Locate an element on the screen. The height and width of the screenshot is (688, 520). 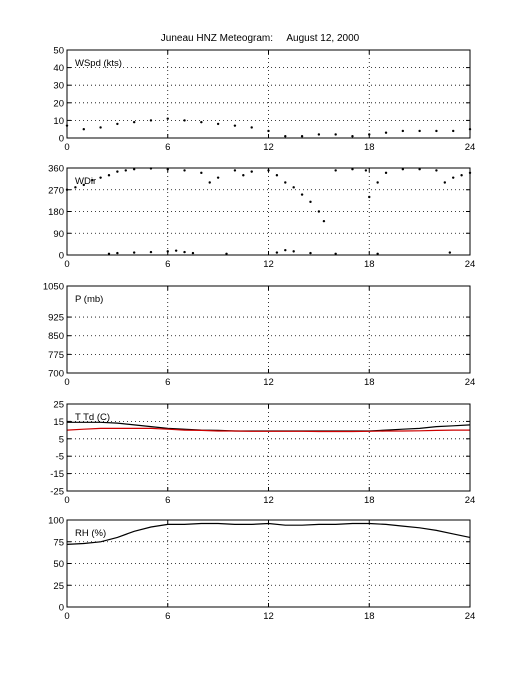
y-tick-label: 10 is located at coordinates (58, 121).